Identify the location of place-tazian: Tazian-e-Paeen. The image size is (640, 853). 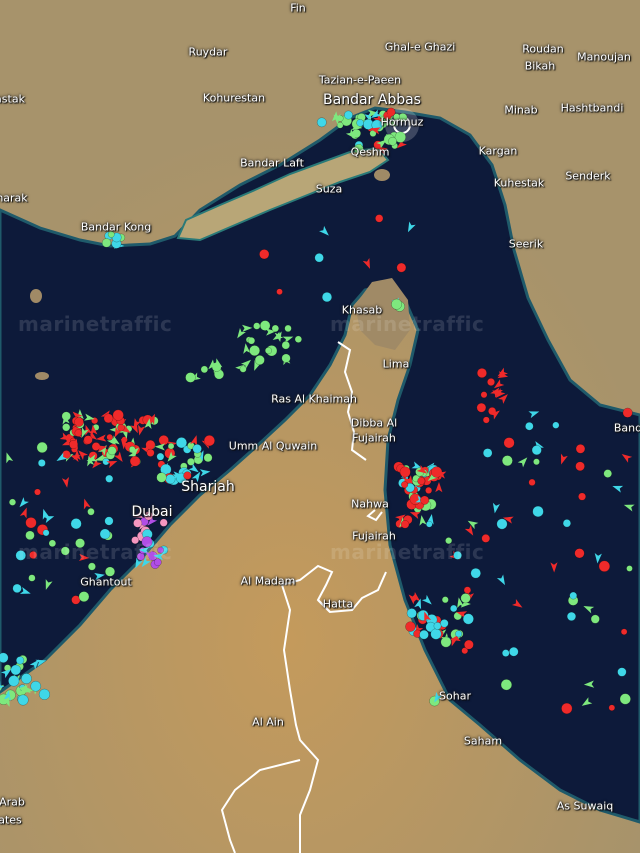
(360, 80).